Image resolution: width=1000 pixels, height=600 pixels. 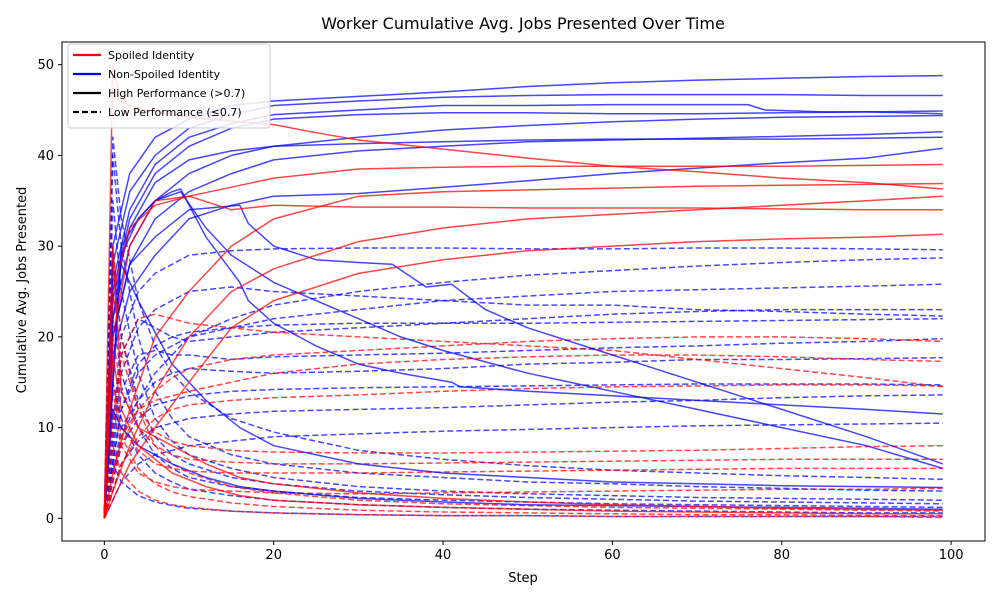 I want to click on y-axis-label: Cumulative Avg. Jobs Presented, so click(x=22, y=290).